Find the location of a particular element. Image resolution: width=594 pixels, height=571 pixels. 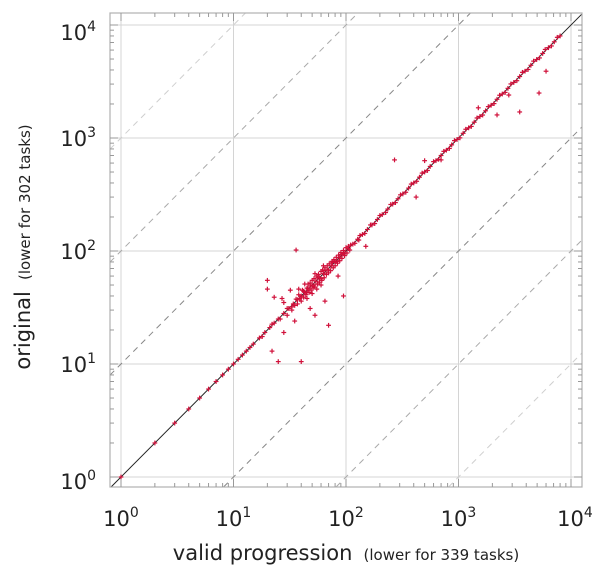

y-tick-label-2-exp: 2 is located at coordinates (91, 246).